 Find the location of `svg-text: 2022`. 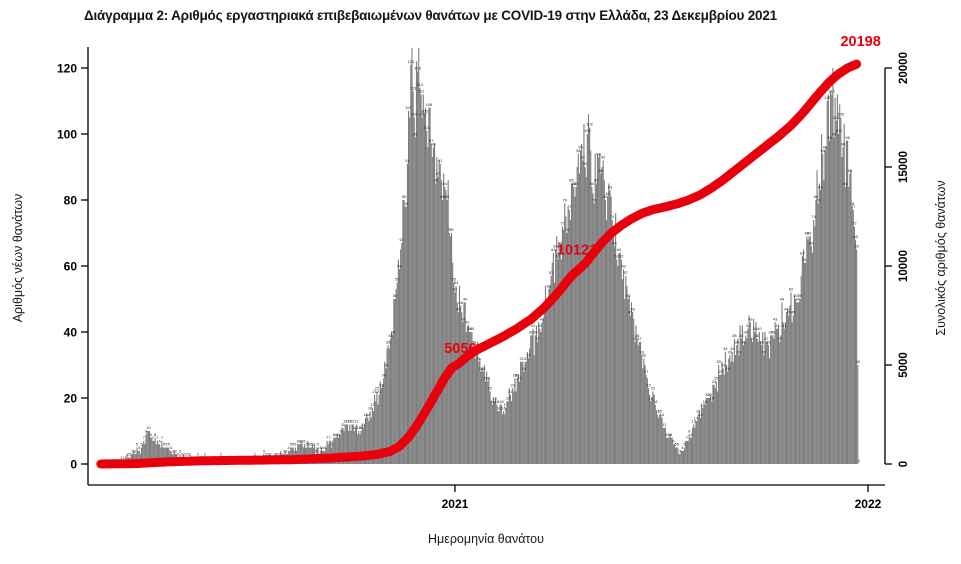

svg-text: 2022 is located at coordinates (868, 504).